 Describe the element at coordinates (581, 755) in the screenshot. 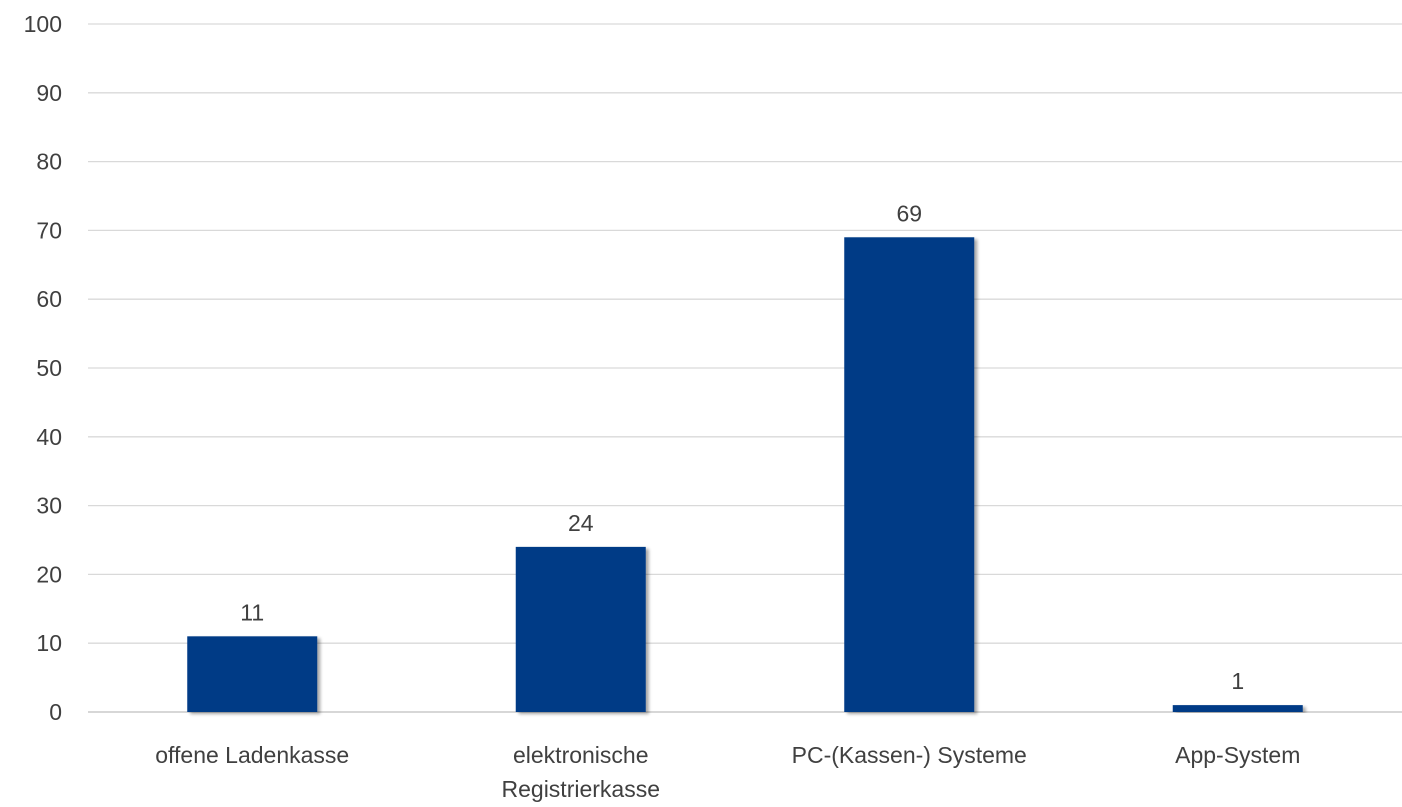

I see `x-category-label: elektronische` at that location.